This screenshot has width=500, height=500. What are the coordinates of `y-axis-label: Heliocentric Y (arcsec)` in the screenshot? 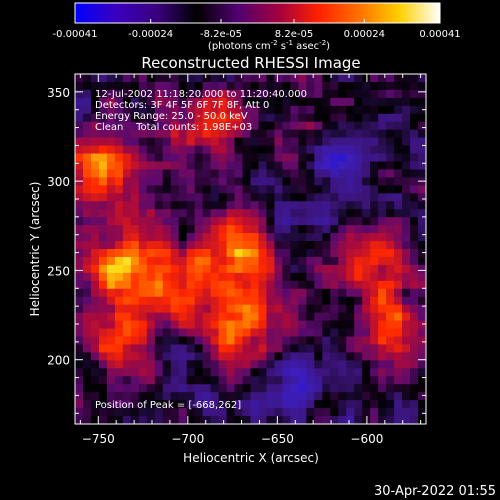 It's located at (35, 249).